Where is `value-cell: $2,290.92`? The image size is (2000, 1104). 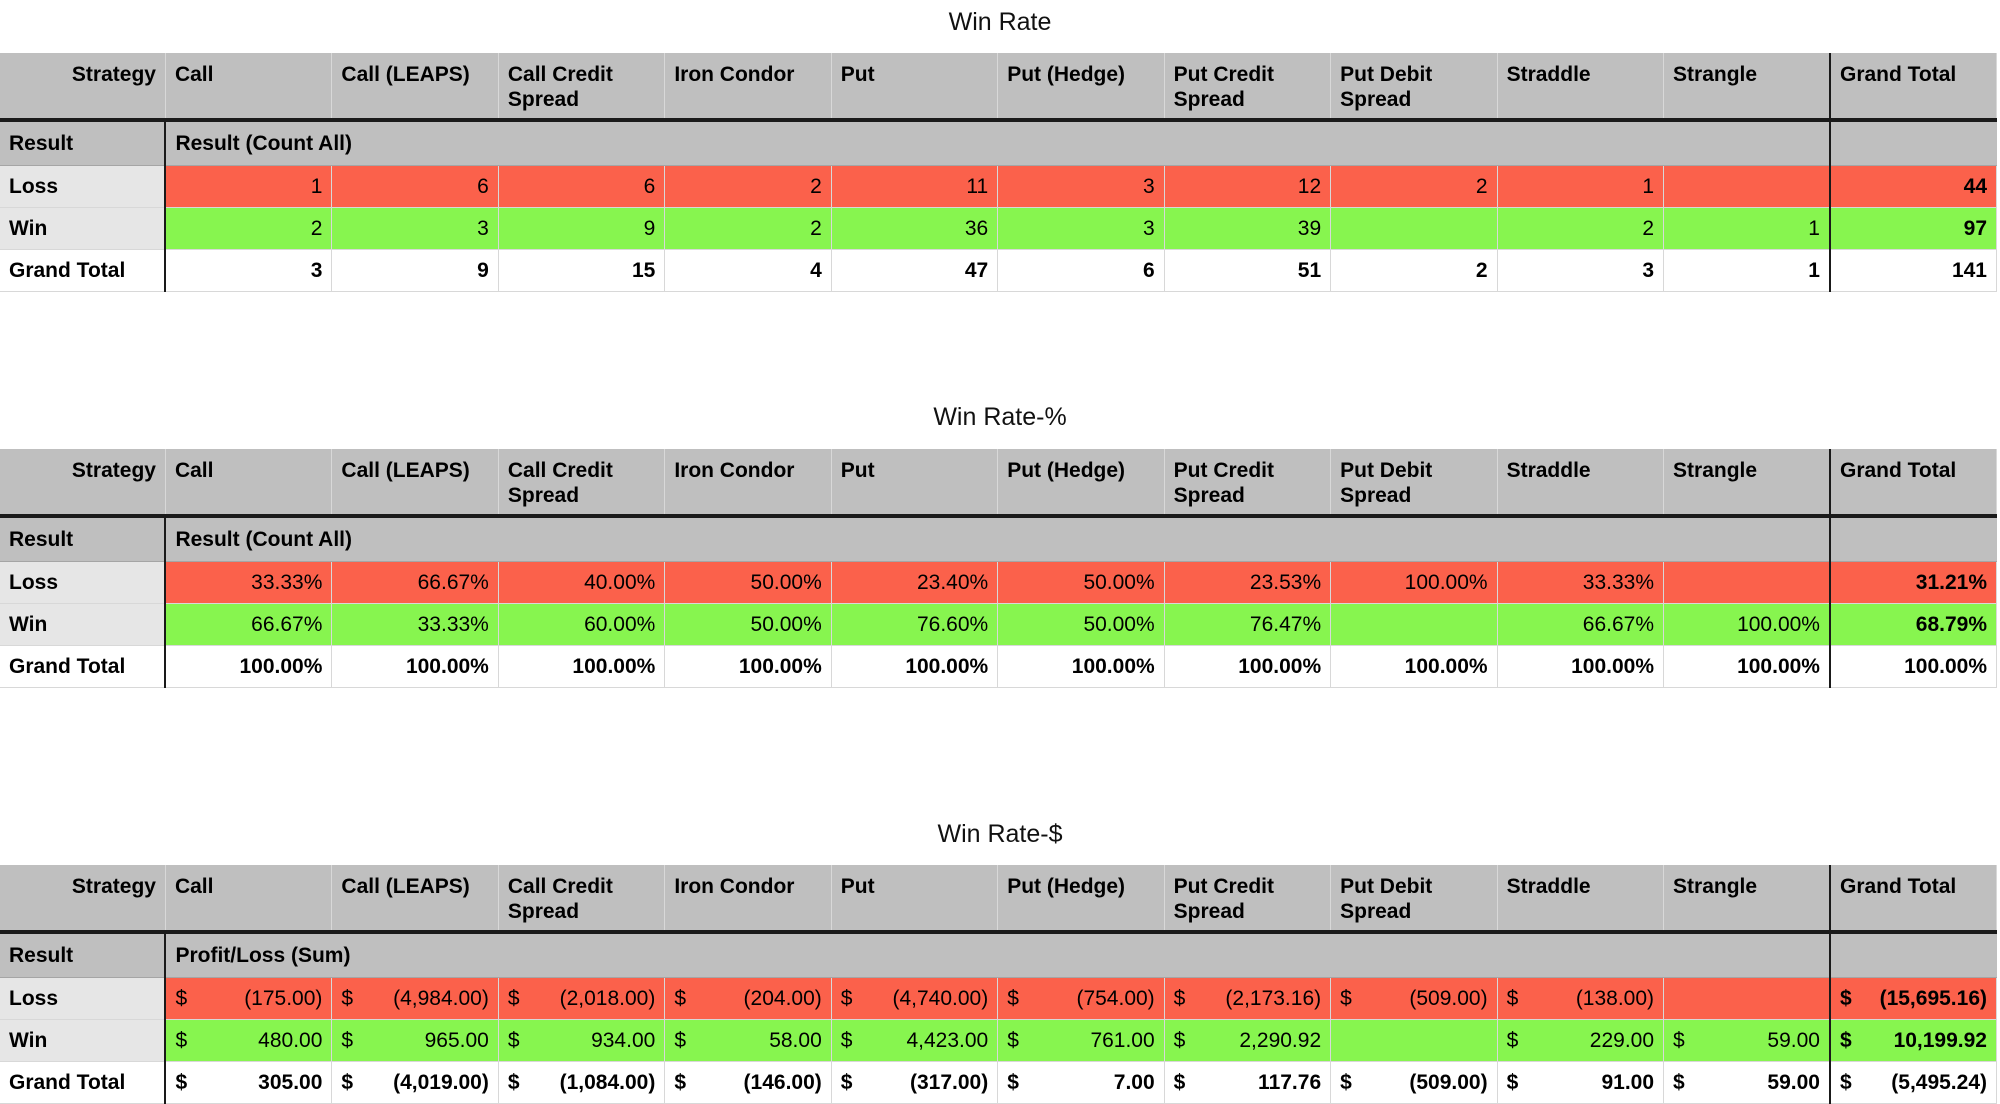 value-cell: $2,290.92 is located at coordinates (1248, 1040).